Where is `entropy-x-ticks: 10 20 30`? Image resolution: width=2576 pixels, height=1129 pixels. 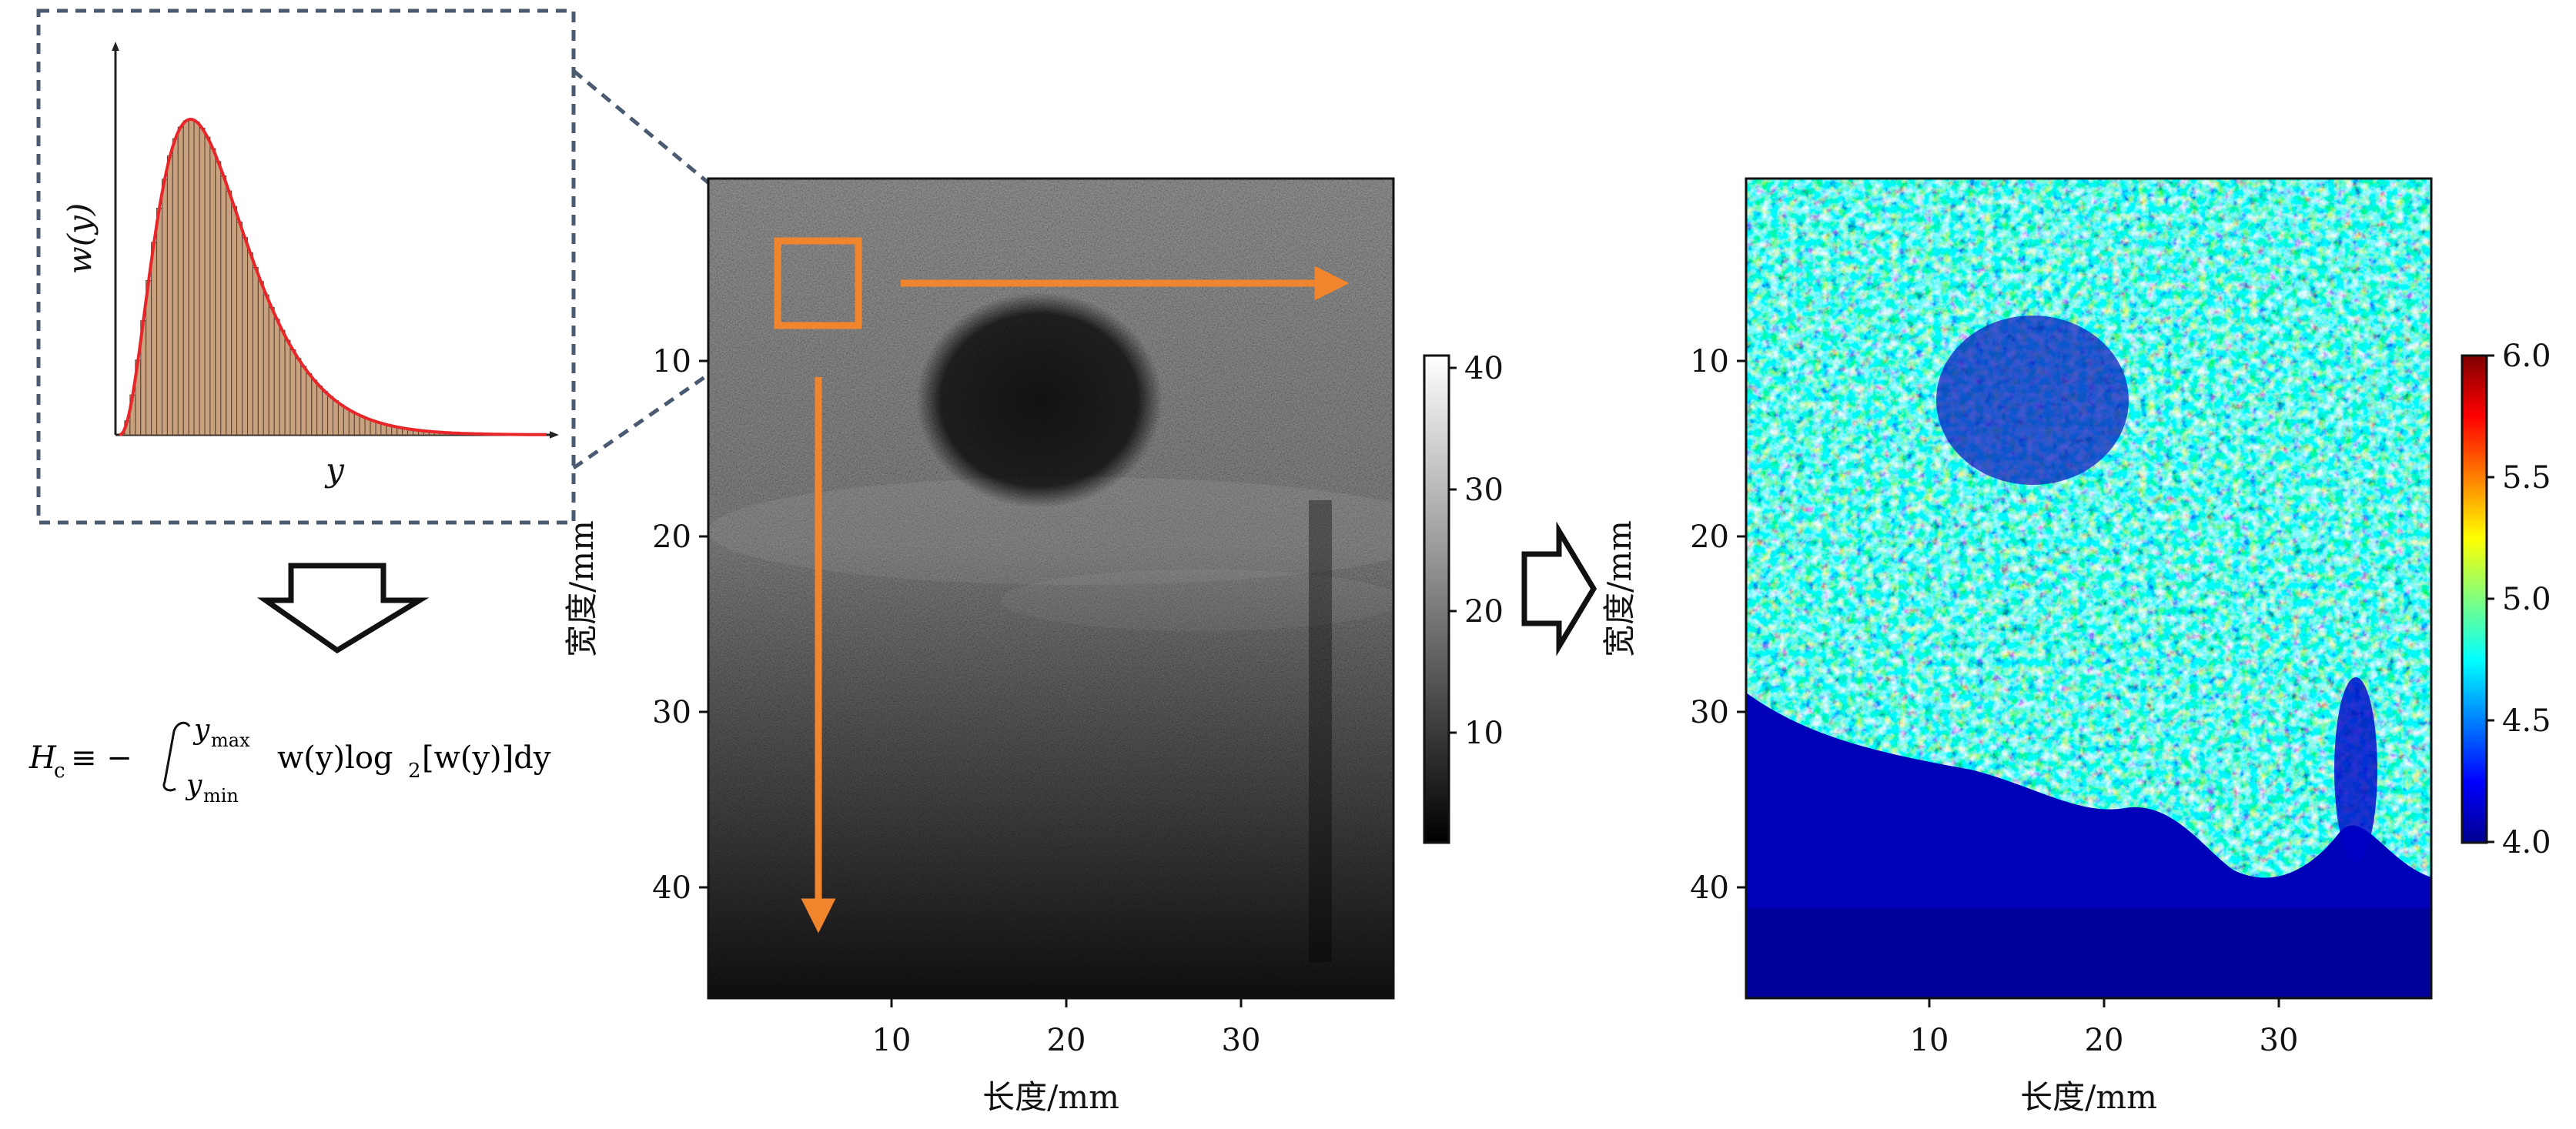
entropy-x-ticks: 10 20 30 is located at coordinates (2104, 1028).